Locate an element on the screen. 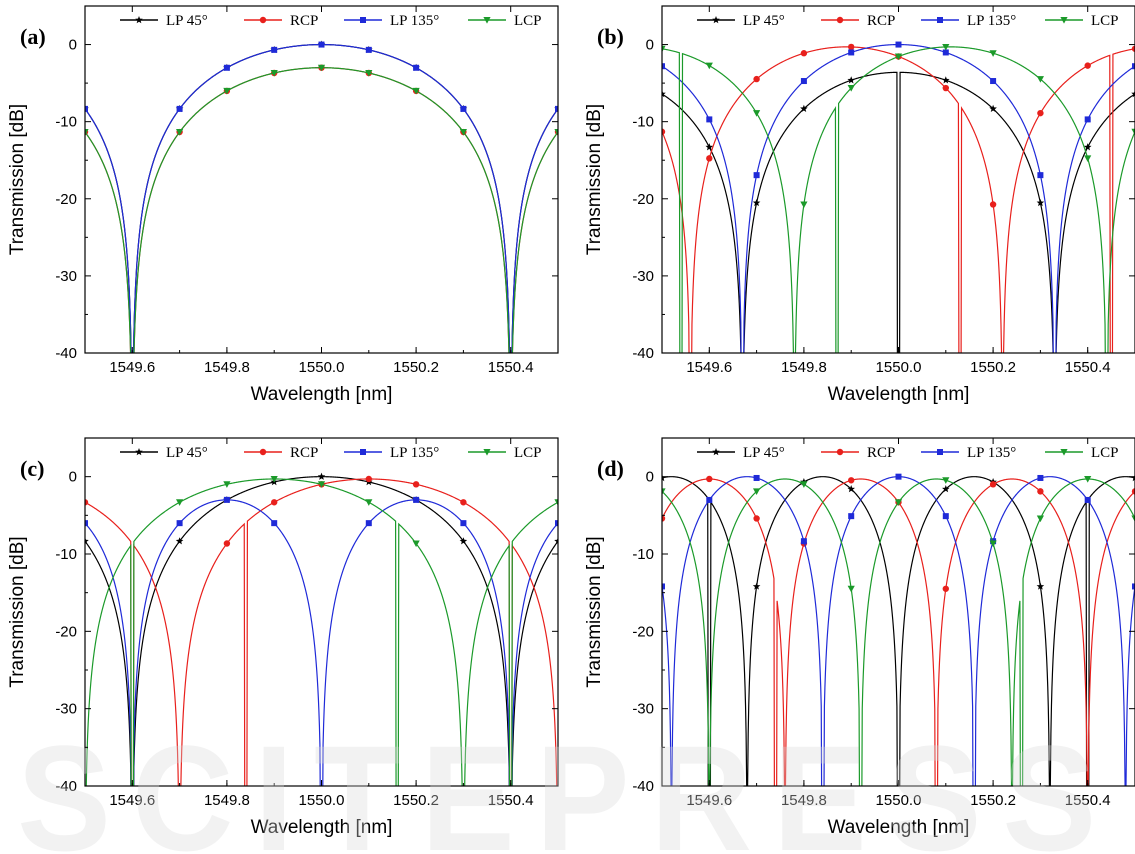 This screenshot has width=1135, height=854. x-tick-label: 1550.4 is located at coordinates (511, 800).